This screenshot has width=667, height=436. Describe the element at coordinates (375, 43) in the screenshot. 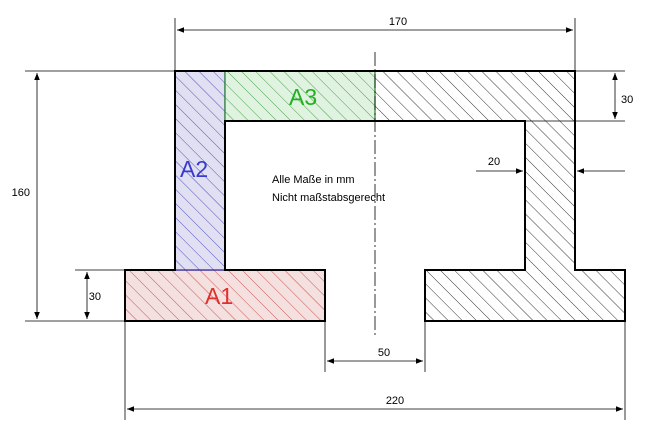

I see `dimension-170: 170` at that location.